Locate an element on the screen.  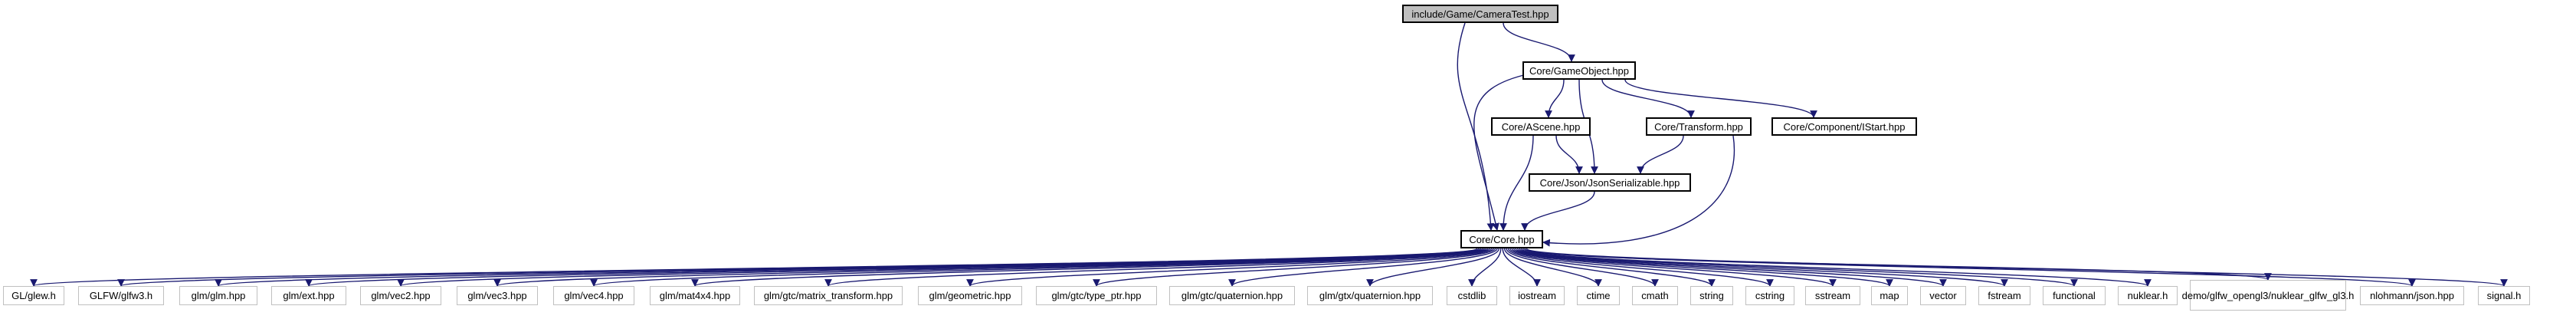
node-label: glm/gtx/quaternion.hpp is located at coordinates (1370, 295).